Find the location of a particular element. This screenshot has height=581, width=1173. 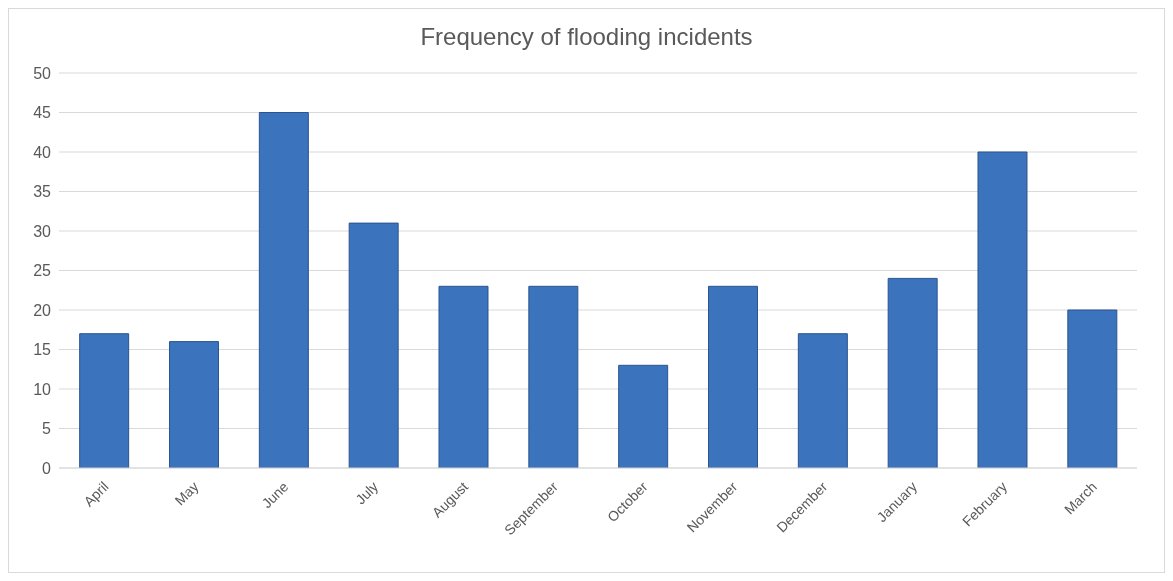

y-tick-label: 30 is located at coordinates (42, 231).